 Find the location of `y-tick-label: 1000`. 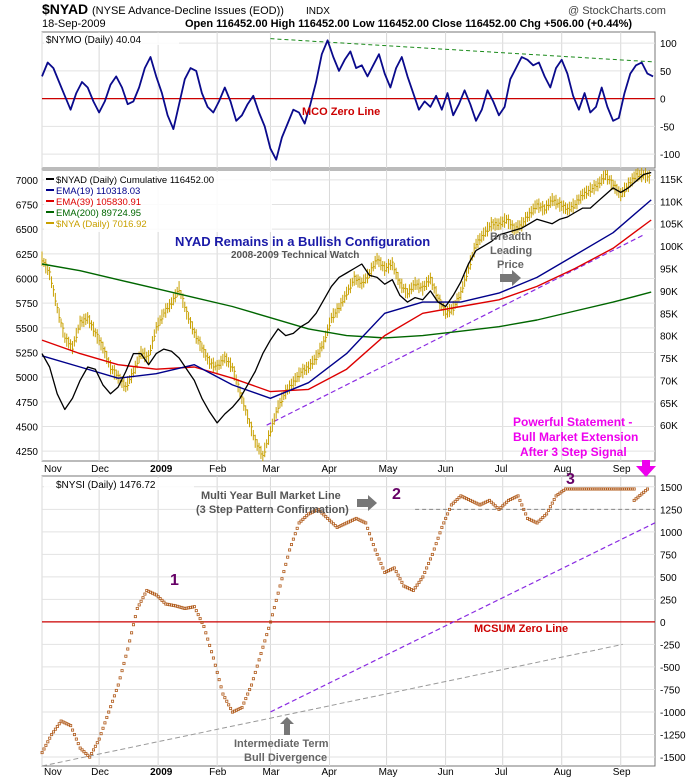

y-tick-label: 1000 is located at coordinates (671, 533).